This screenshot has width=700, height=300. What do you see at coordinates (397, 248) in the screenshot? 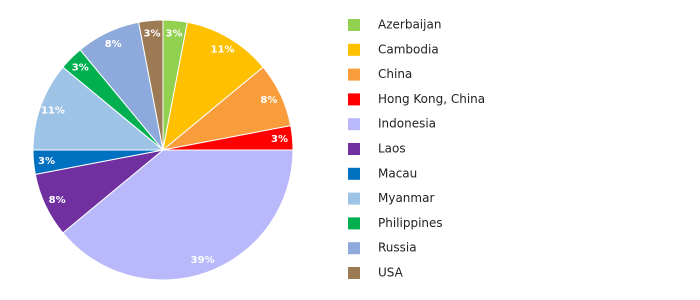
I see `legend-label: Russia` at bounding box center [397, 248].